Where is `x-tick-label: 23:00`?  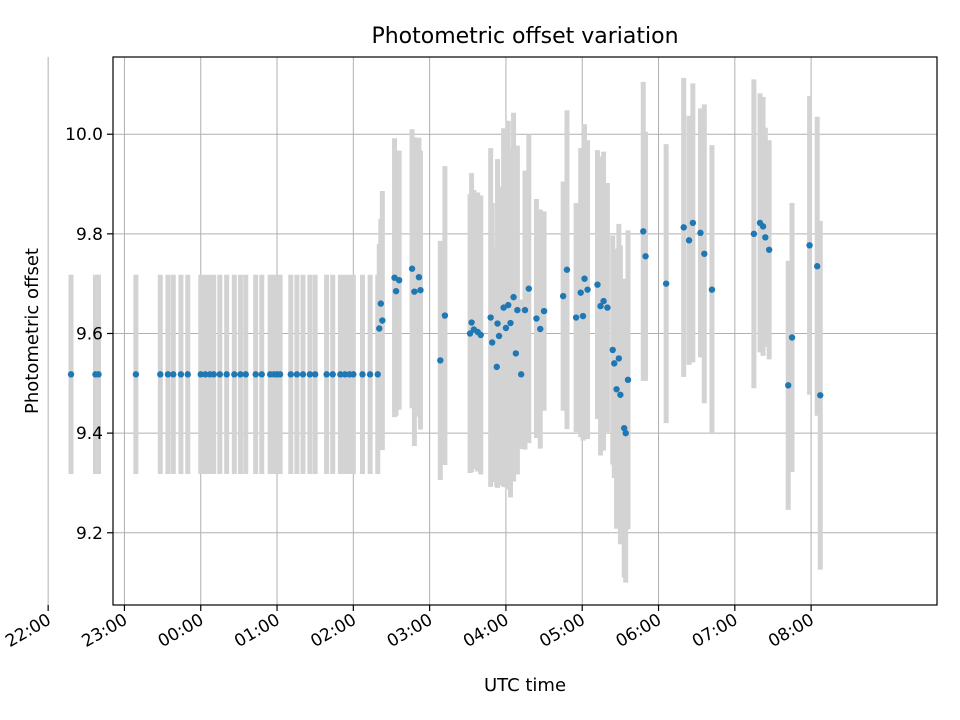 x-tick-label: 23:00 is located at coordinates (105, 631).